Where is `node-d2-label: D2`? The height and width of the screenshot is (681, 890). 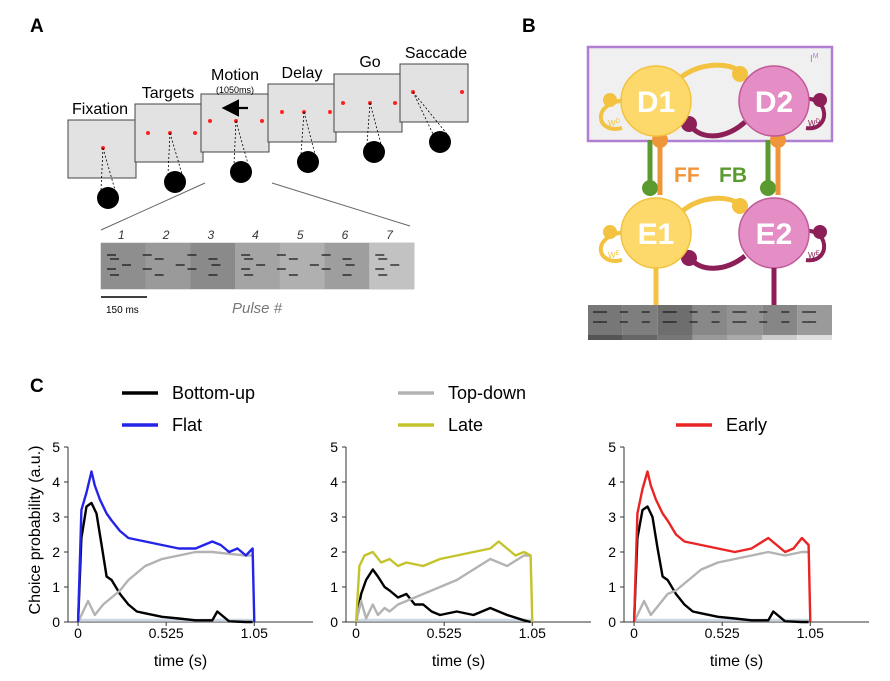
node-d2-label: D2 is located at coordinates (774, 102).